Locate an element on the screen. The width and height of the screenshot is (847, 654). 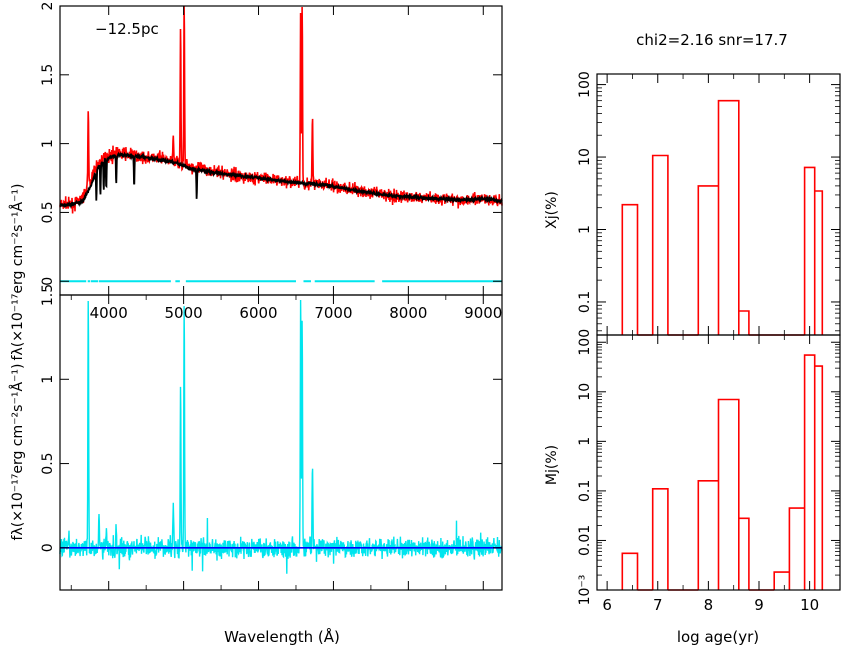
y-tick-label: 0.01 is located at coordinates (585, 540).